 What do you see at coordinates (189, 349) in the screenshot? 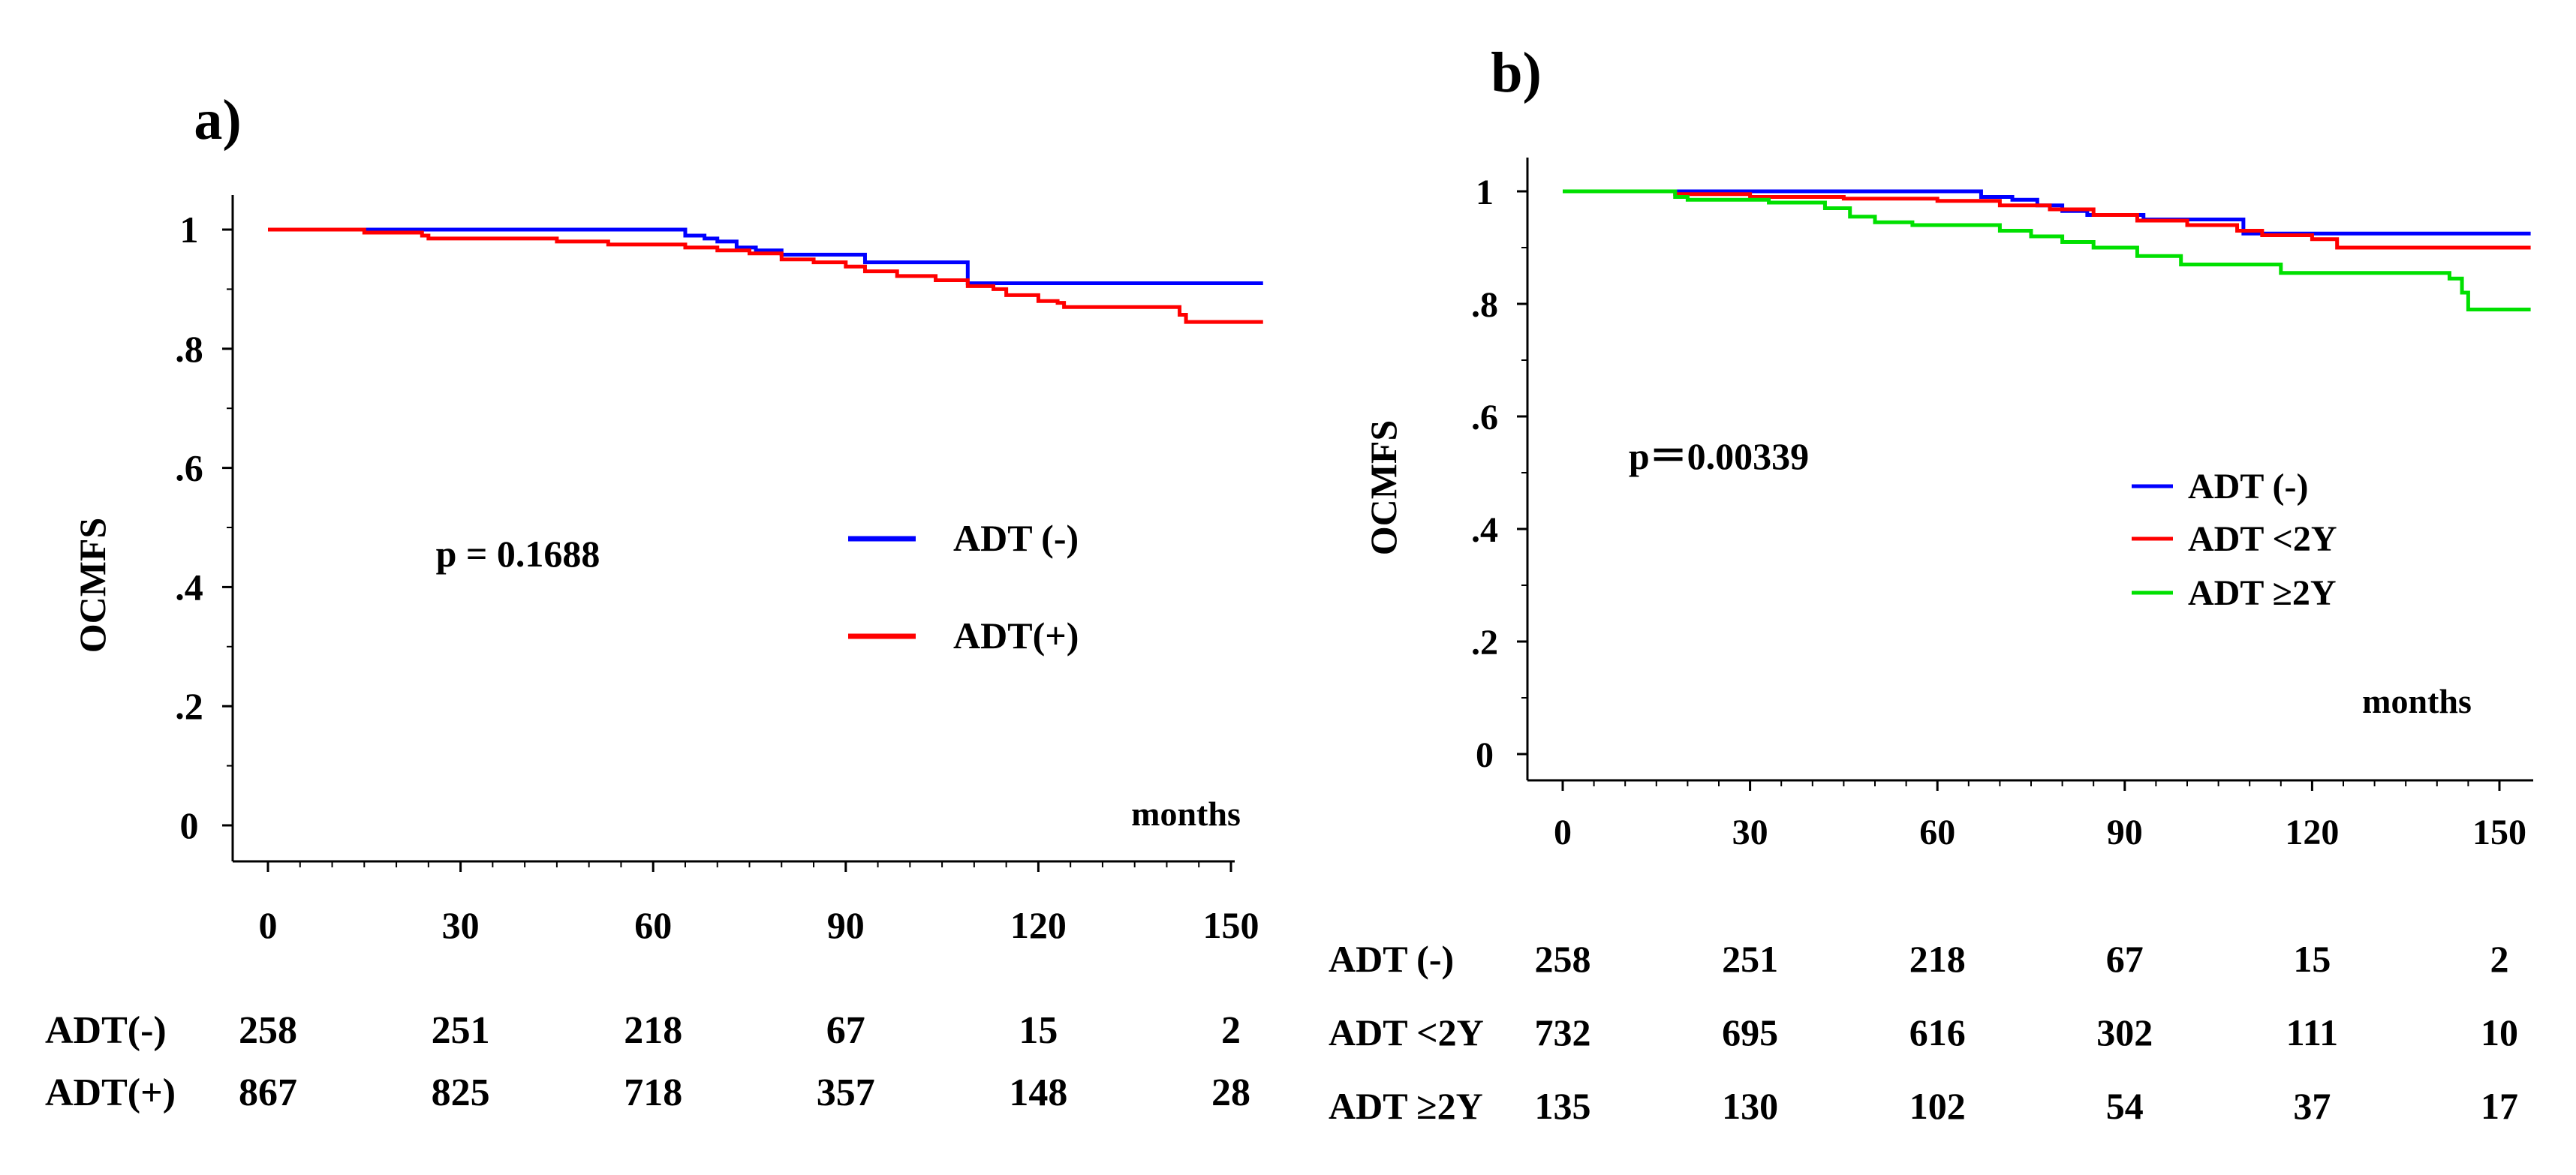
I see `panel-a-y-tick-label: .8` at bounding box center [189, 349].